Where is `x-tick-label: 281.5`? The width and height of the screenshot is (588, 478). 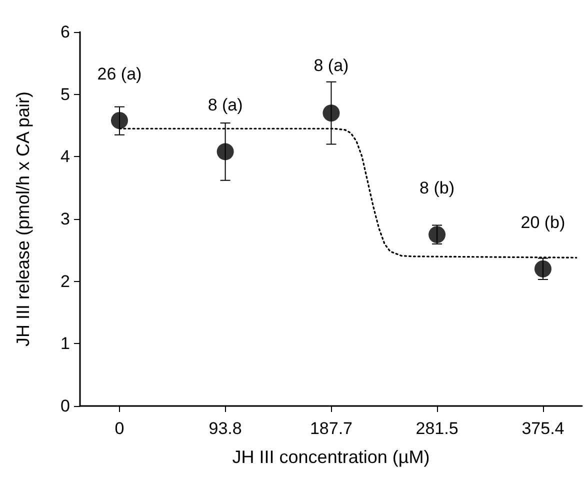
x-tick-label: 281.5 is located at coordinates (437, 428).